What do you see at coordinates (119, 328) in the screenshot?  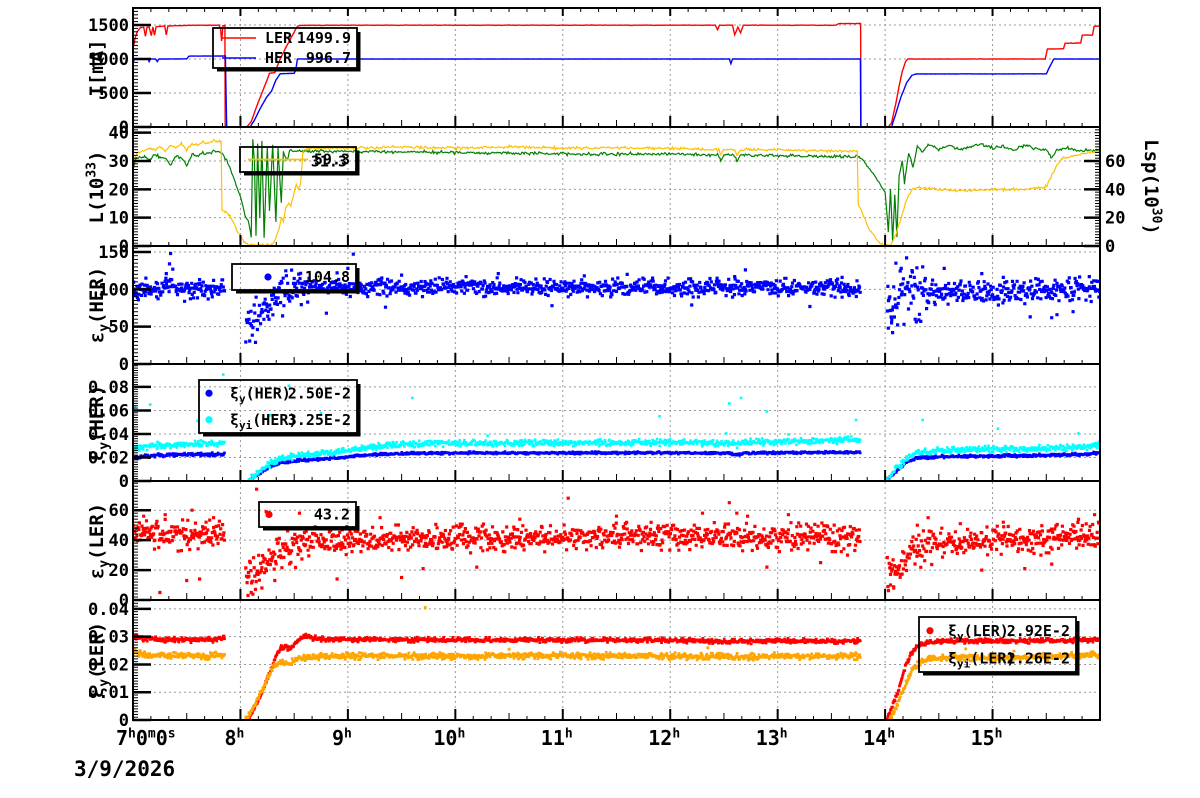 I see `y-tick-label: 50` at bounding box center [119, 328].